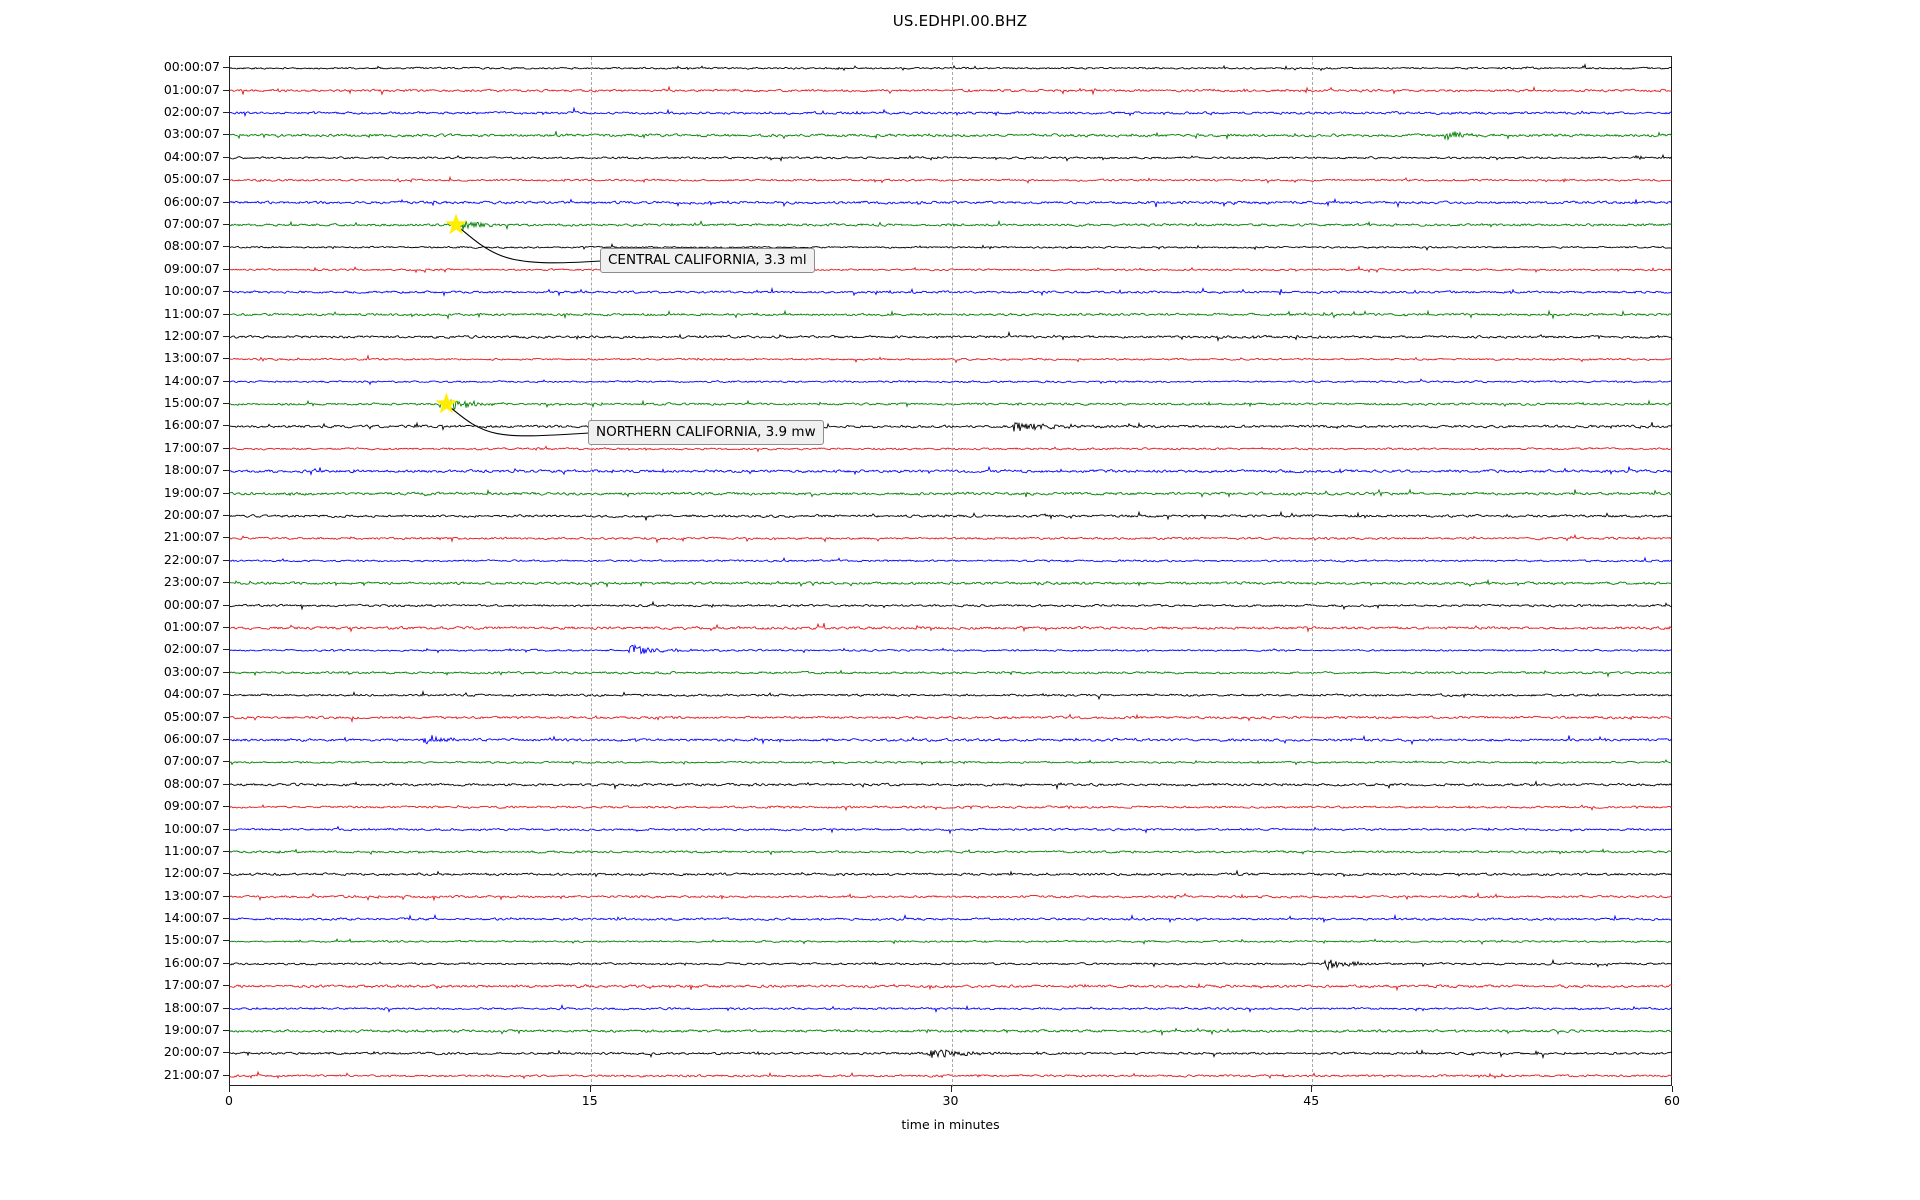 Image resolution: width=1920 pixels, height=1200 pixels. What do you see at coordinates (191, 403) in the screenshot?
I see `y-axis-tick-label: 15:00:07` at bounding box center [191, 403].